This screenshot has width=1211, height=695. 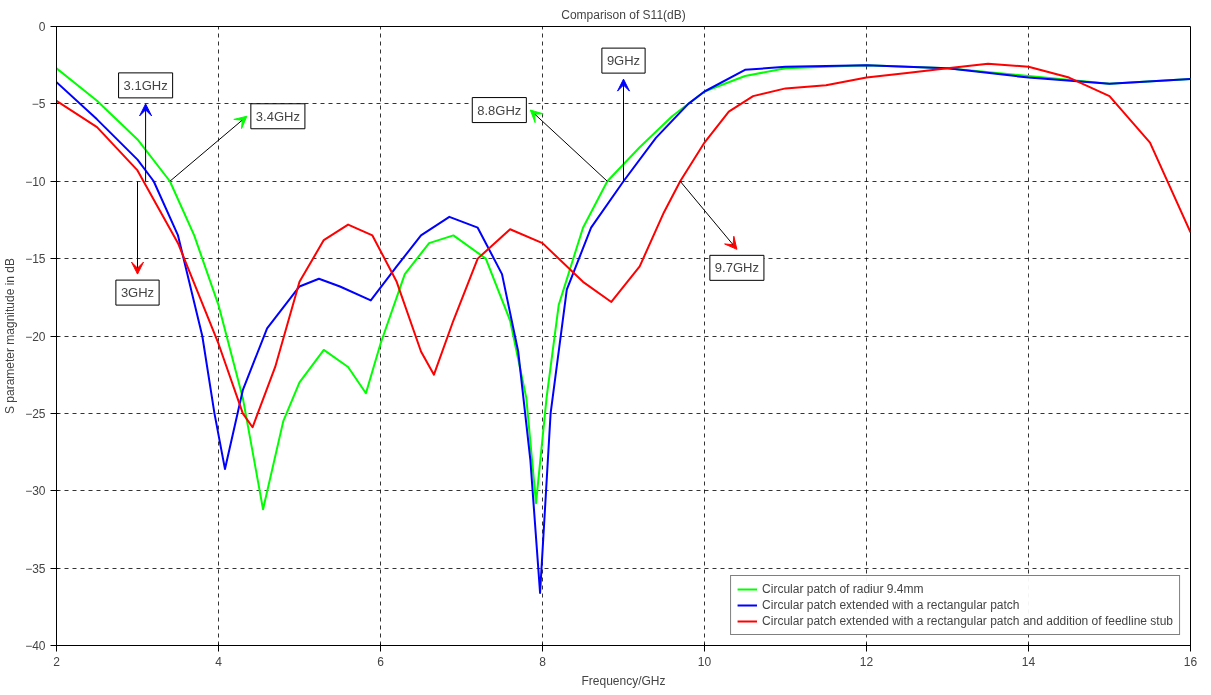 I want to click on annotation: 9.7GHz, so click(x=736, y=268).